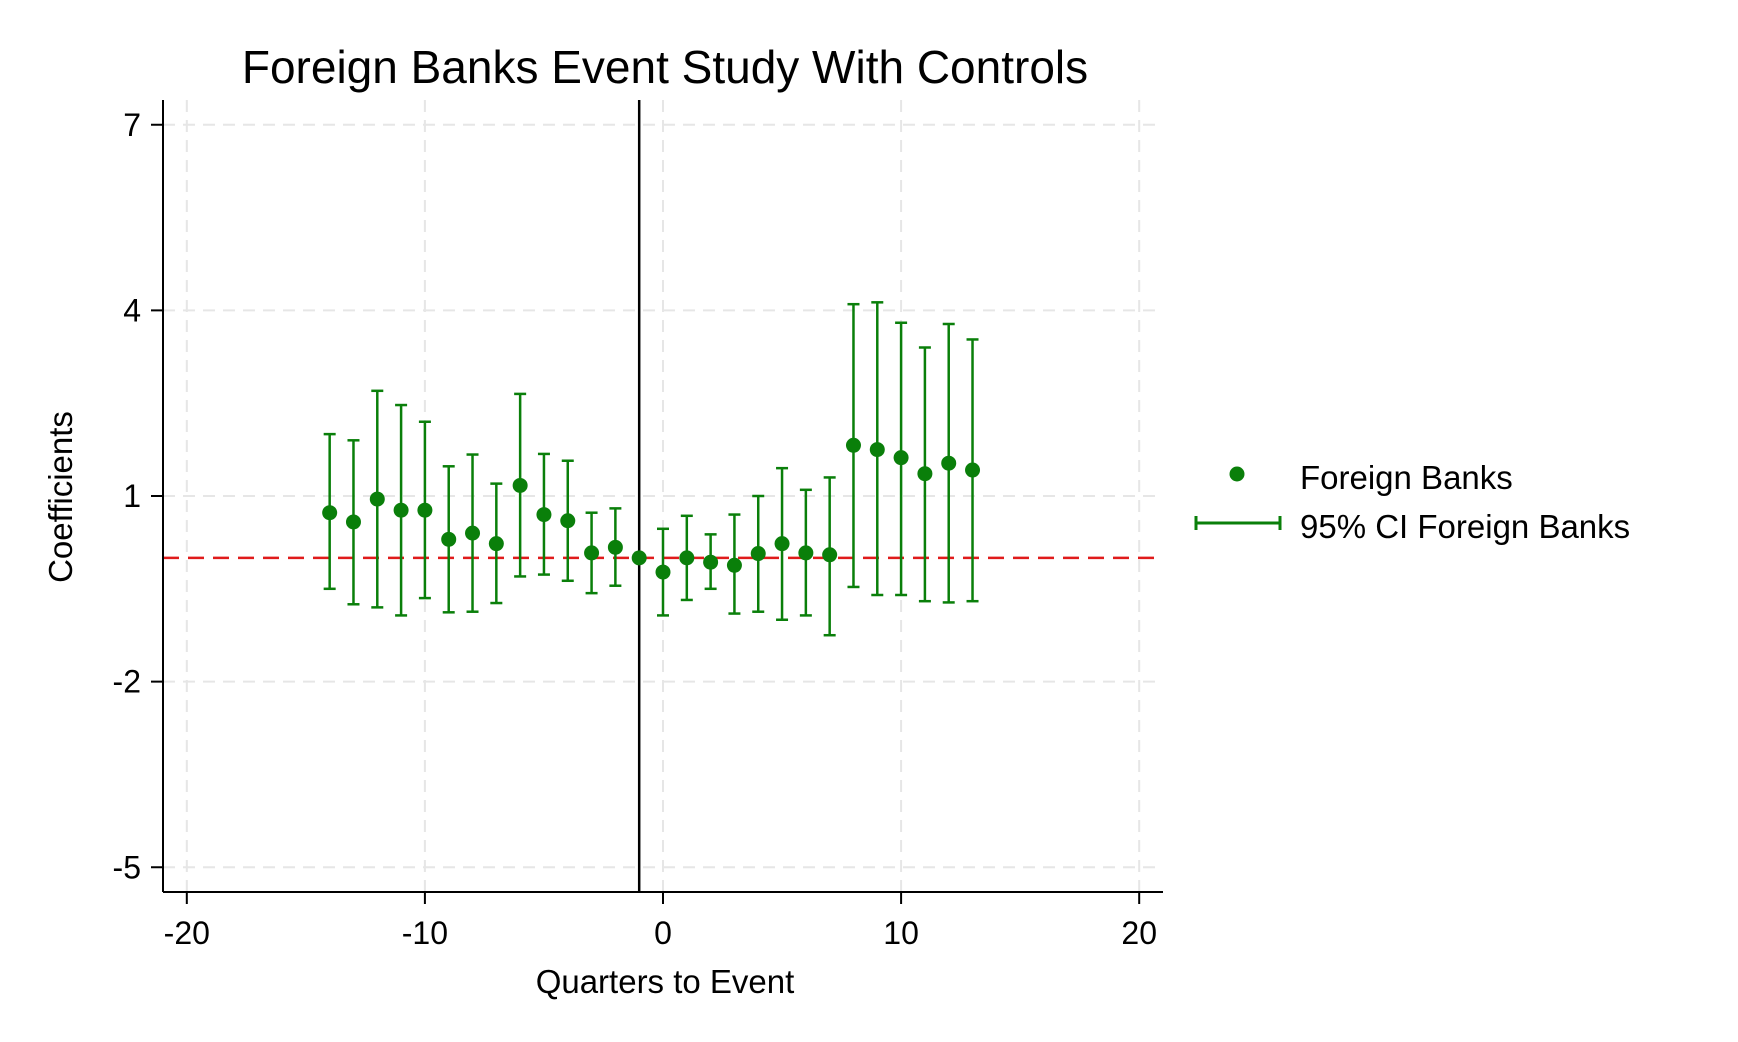 This screenshot has height=1042, width=1738. What do you see at coordinates (132, 310) in the screenshot?
I see `y-tick-label: 4` at bounding box center [132, 310].